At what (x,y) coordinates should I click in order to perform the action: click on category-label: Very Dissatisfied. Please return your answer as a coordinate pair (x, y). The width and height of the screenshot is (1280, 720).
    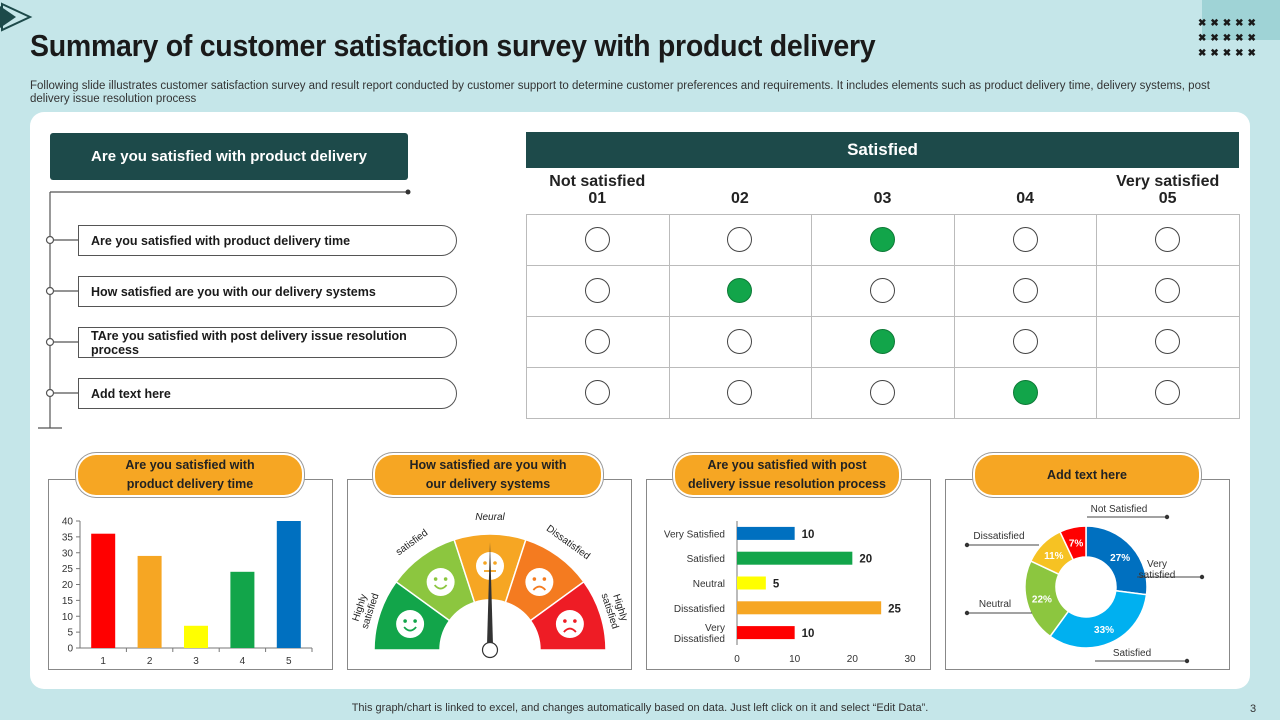
    Looking at the image, I should click on (699, 634).